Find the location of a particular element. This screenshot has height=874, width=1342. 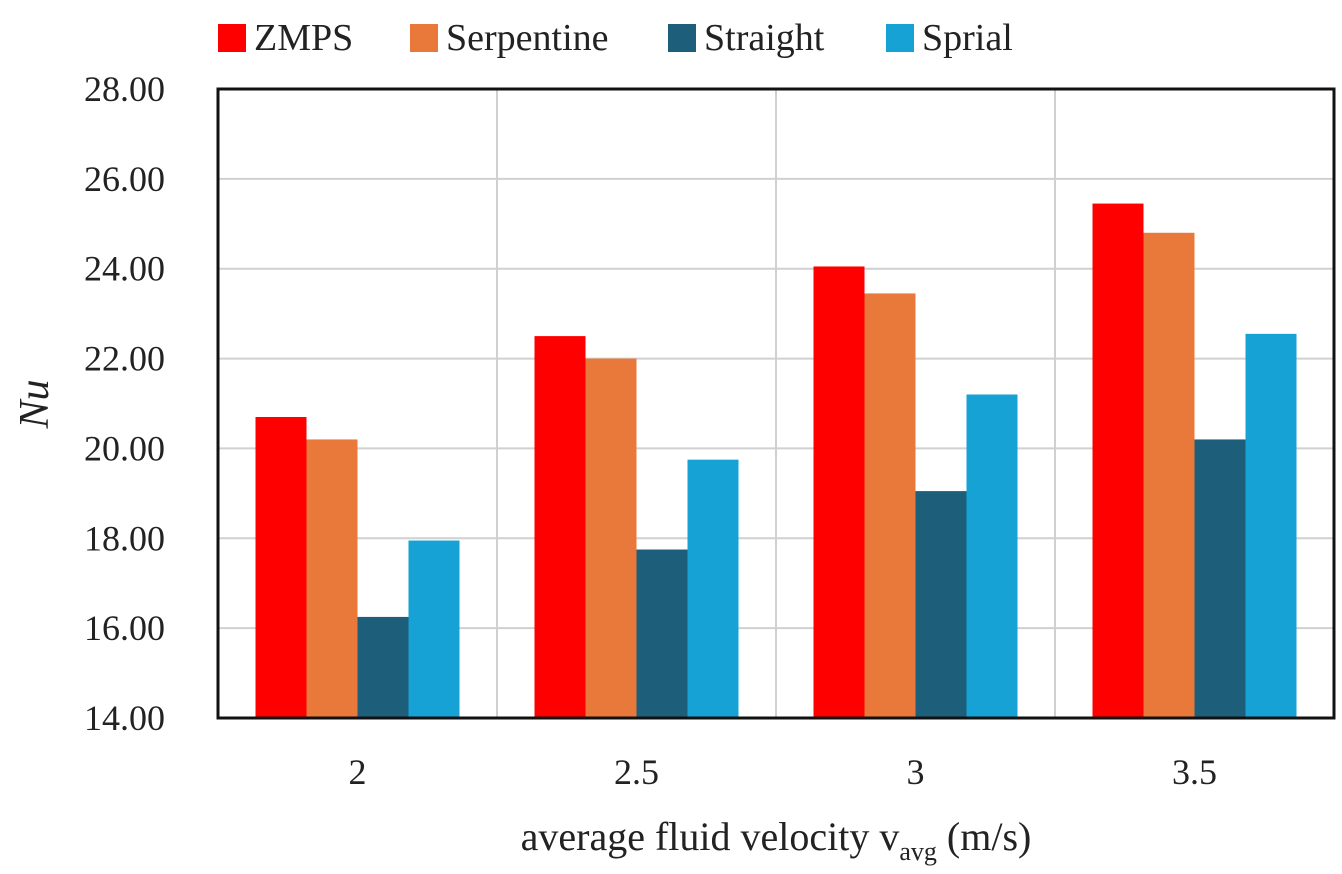

y-tick-label: 24.00 is located at coordinates (124, 269).